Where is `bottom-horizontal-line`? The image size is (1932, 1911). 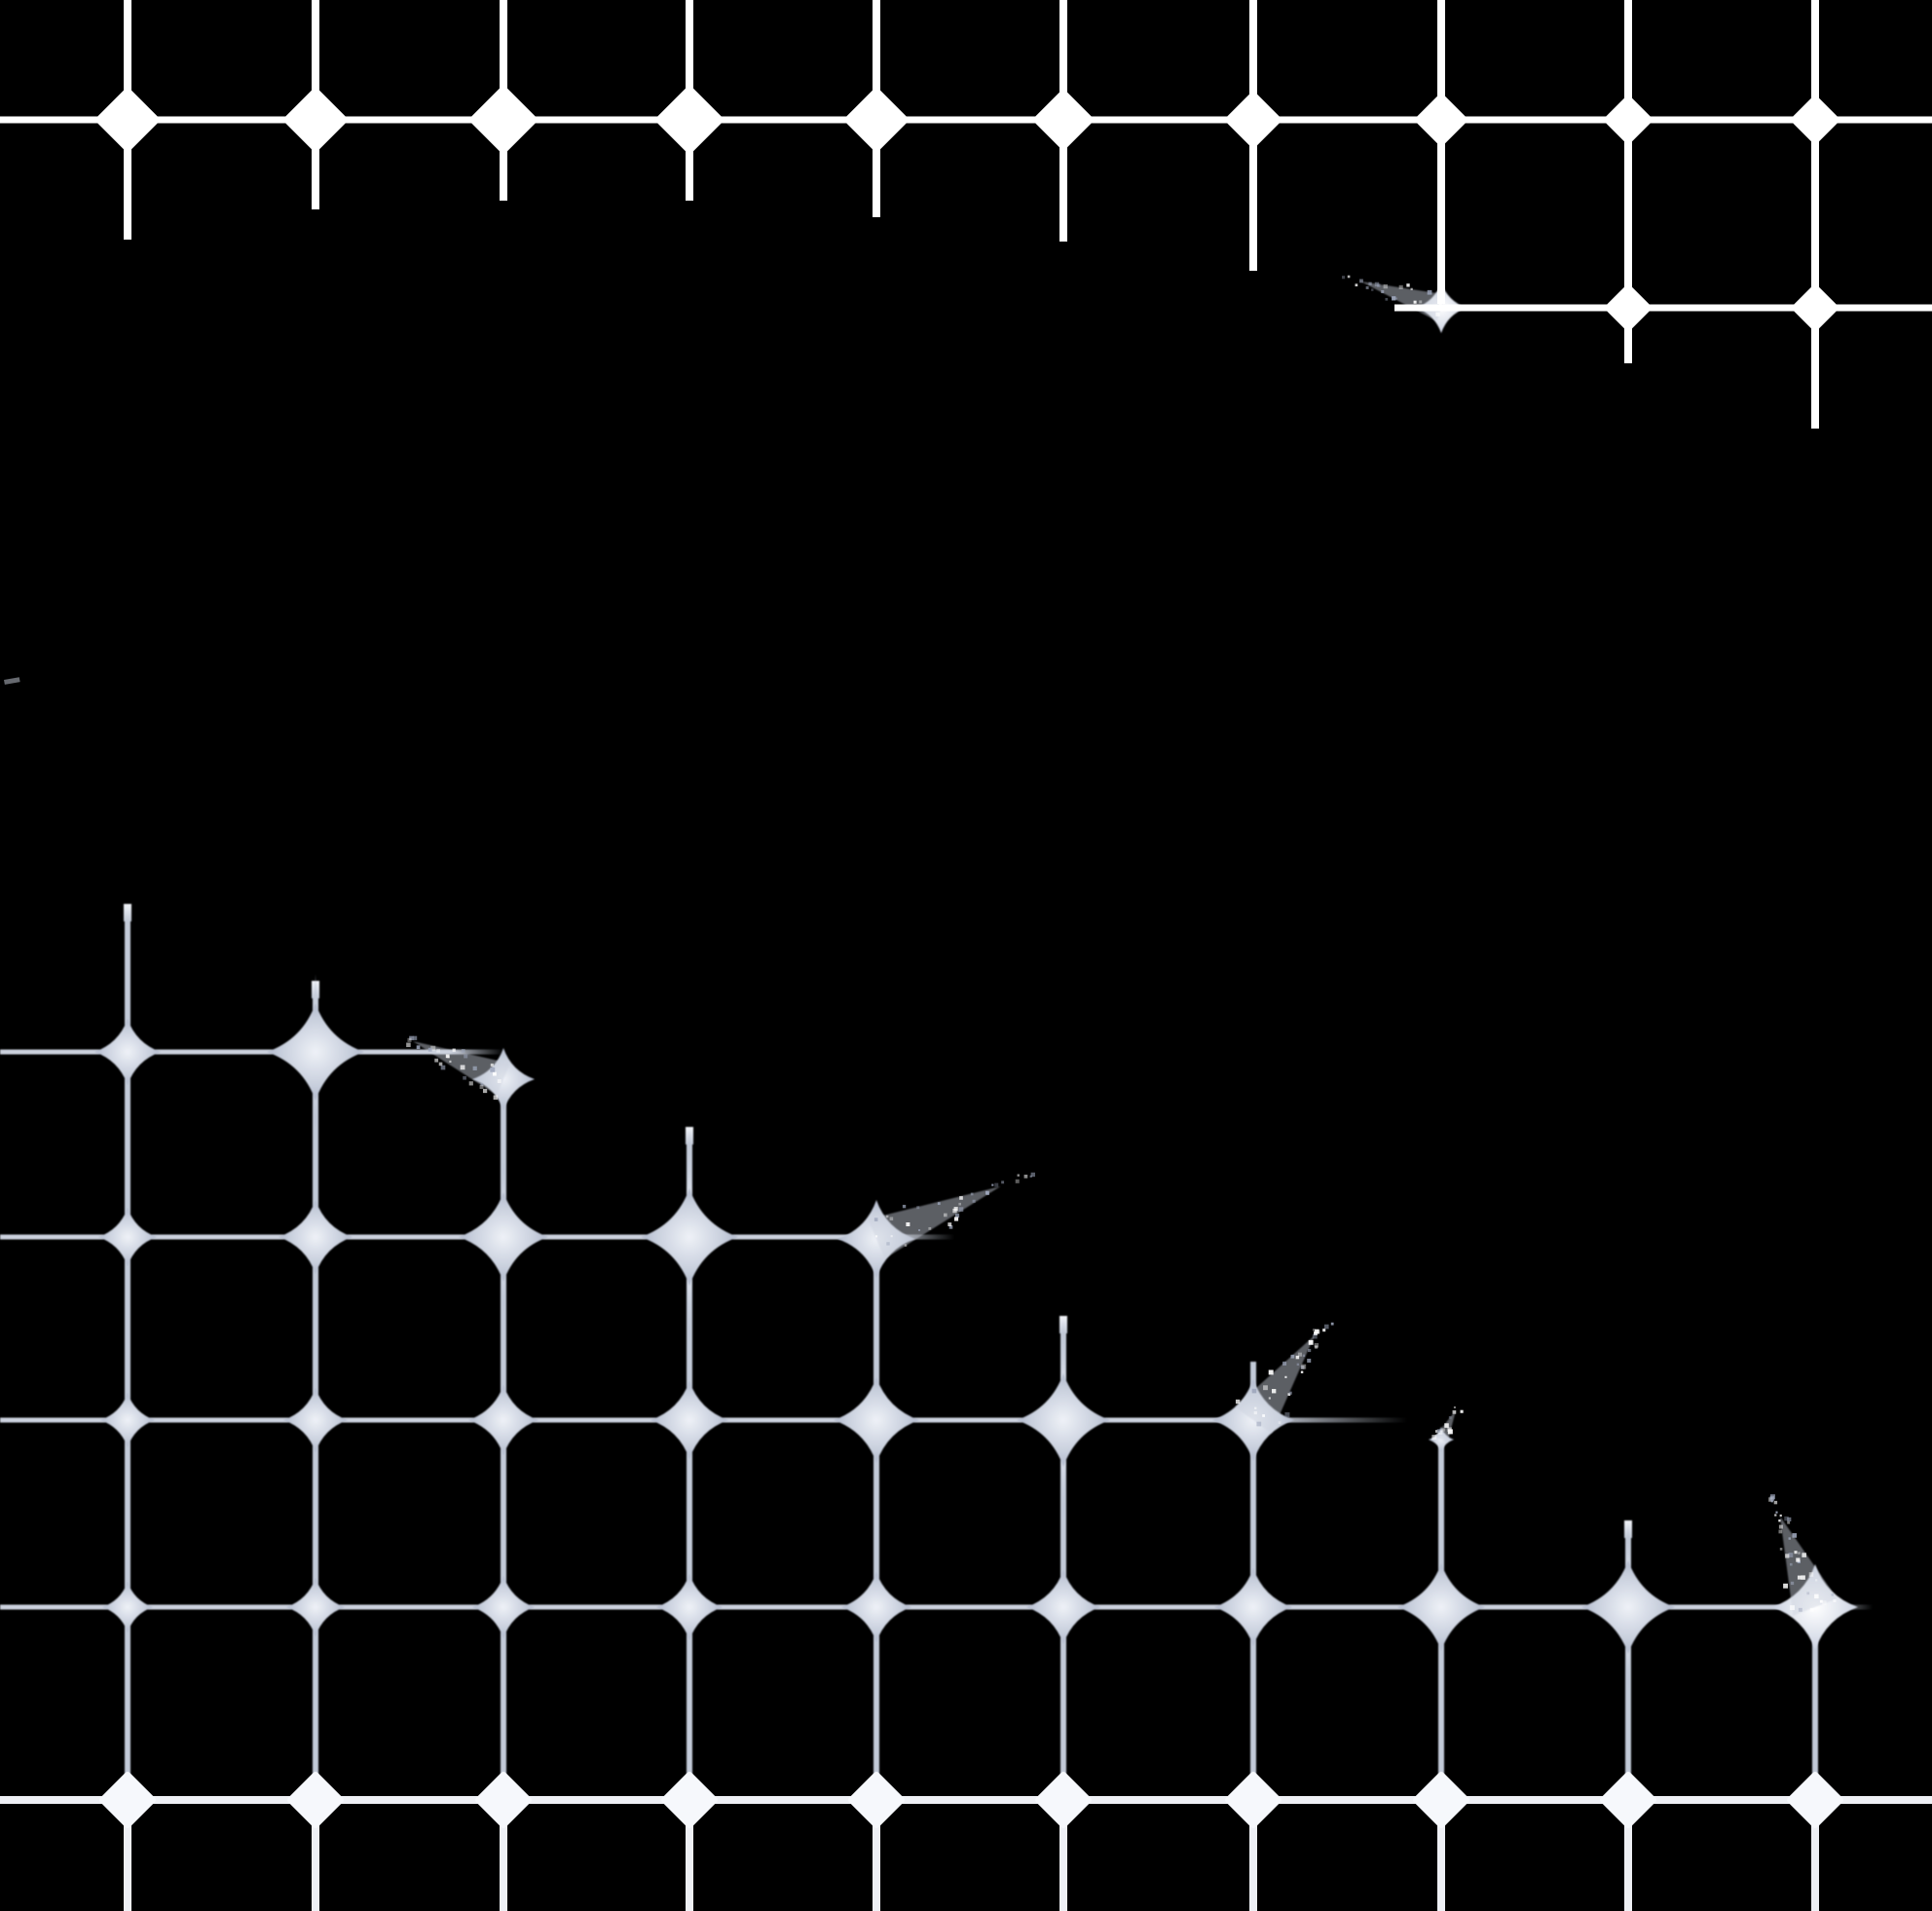
bottom-horizontal-line is located at coordinates (966, 1800).